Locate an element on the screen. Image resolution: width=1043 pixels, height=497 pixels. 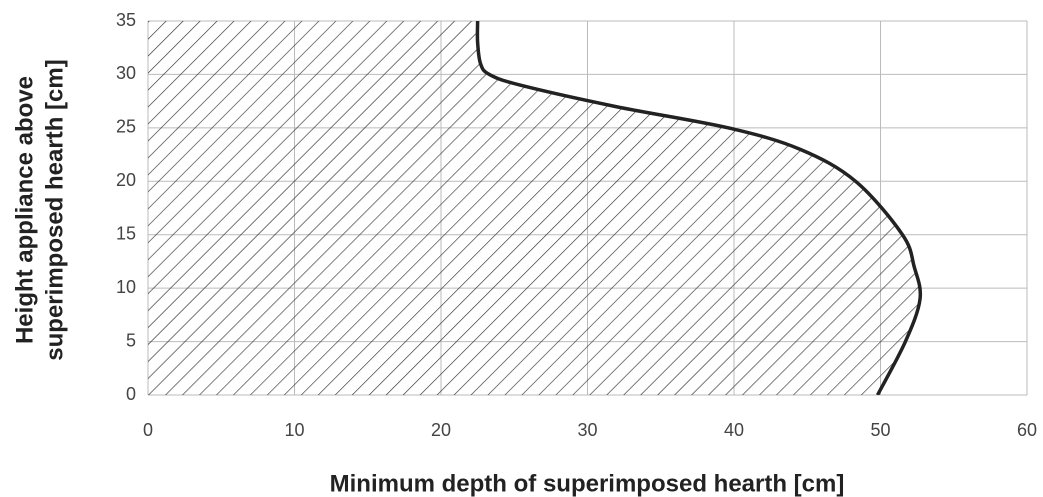
x-tick-label: 60 is located at coordinates (1027, 430).